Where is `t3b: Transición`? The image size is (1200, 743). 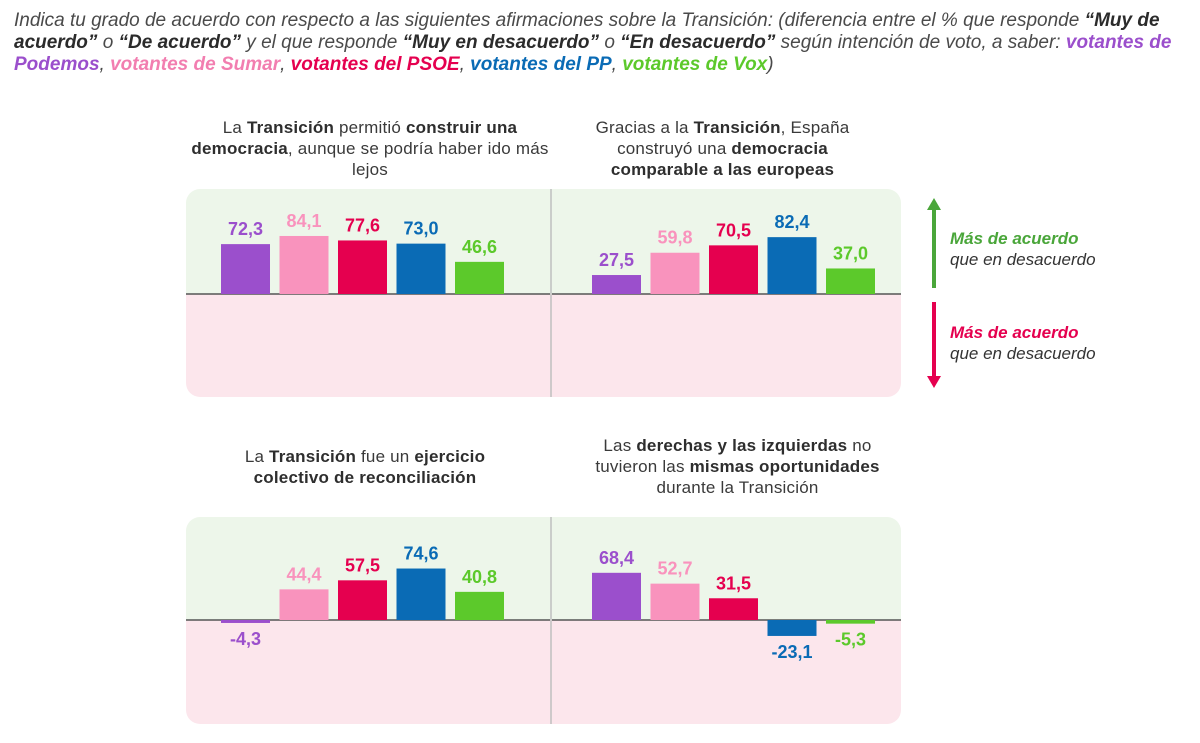 t3b: Transición is located at coordinates (313, 456).